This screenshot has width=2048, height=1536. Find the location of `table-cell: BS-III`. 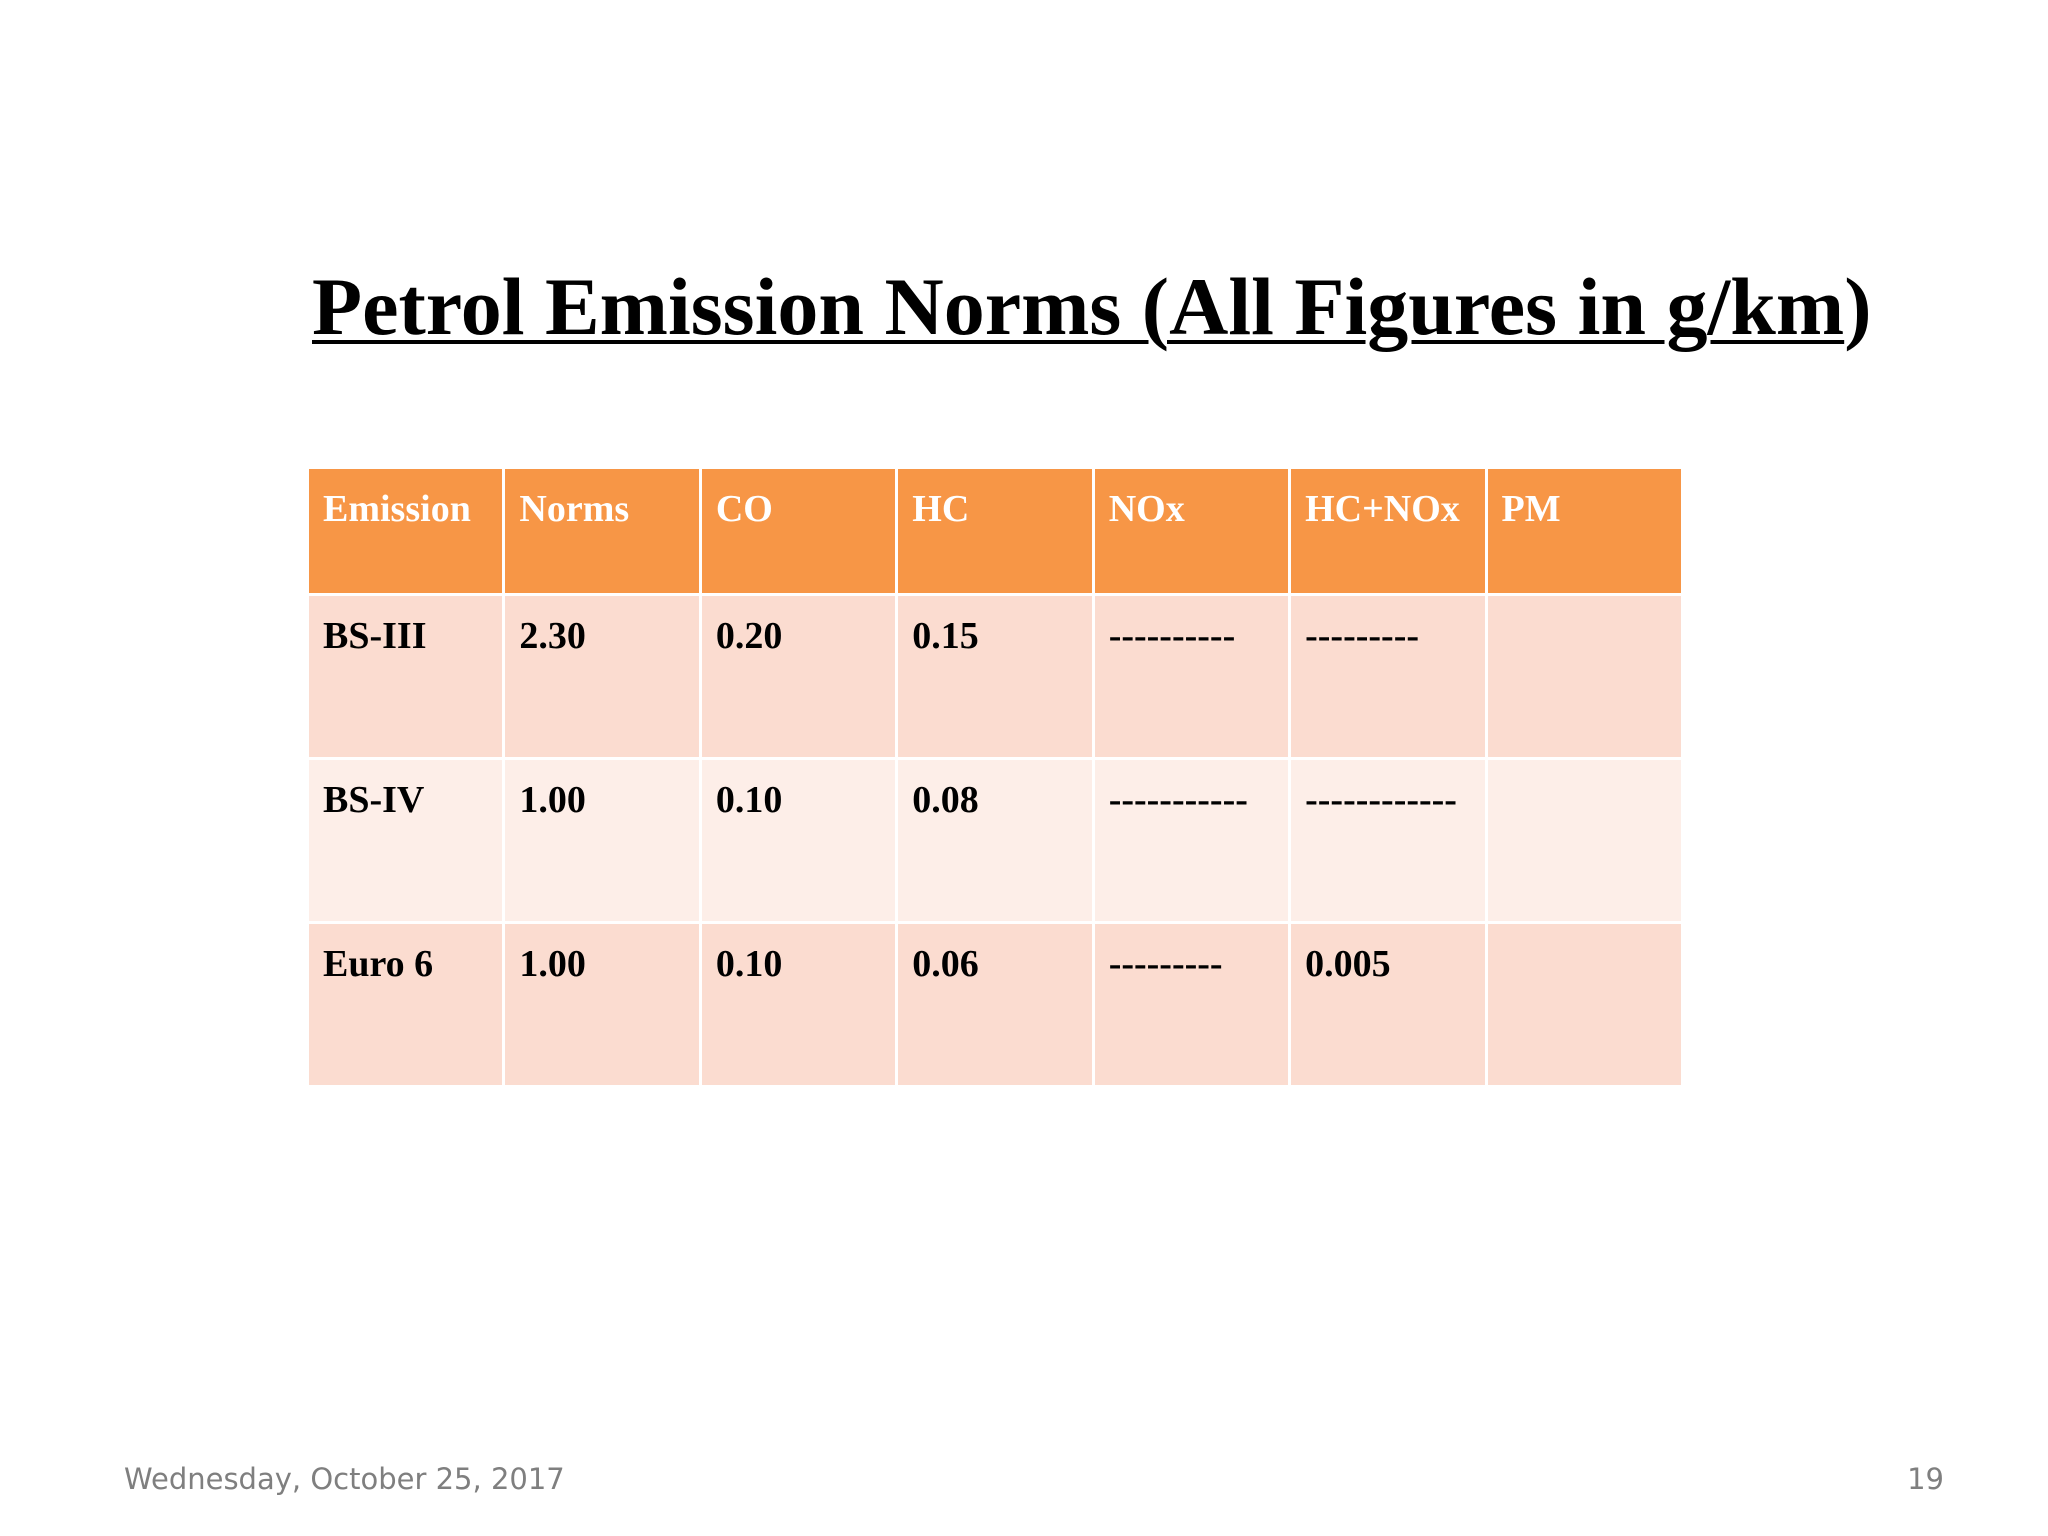

table-cell: BS-III is located at coordinates (406, 676).